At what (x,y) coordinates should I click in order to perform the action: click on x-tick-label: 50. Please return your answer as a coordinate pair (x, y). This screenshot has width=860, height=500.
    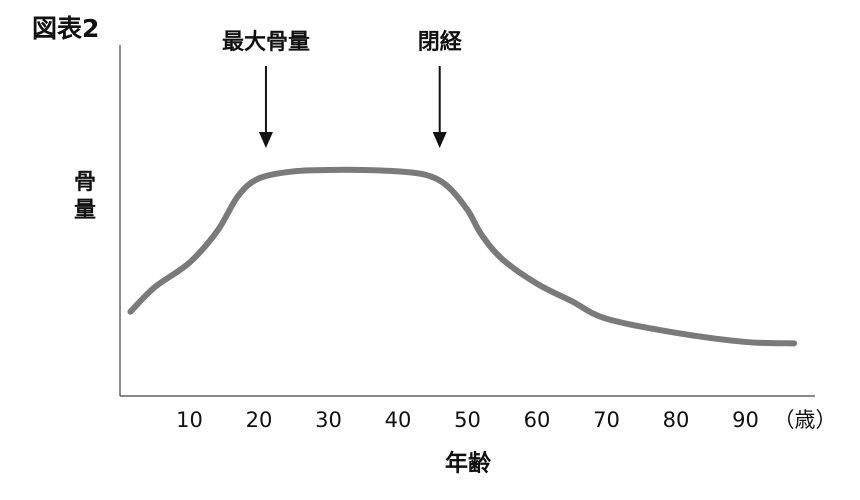
    Looking at the image, I should click on (467, 420).